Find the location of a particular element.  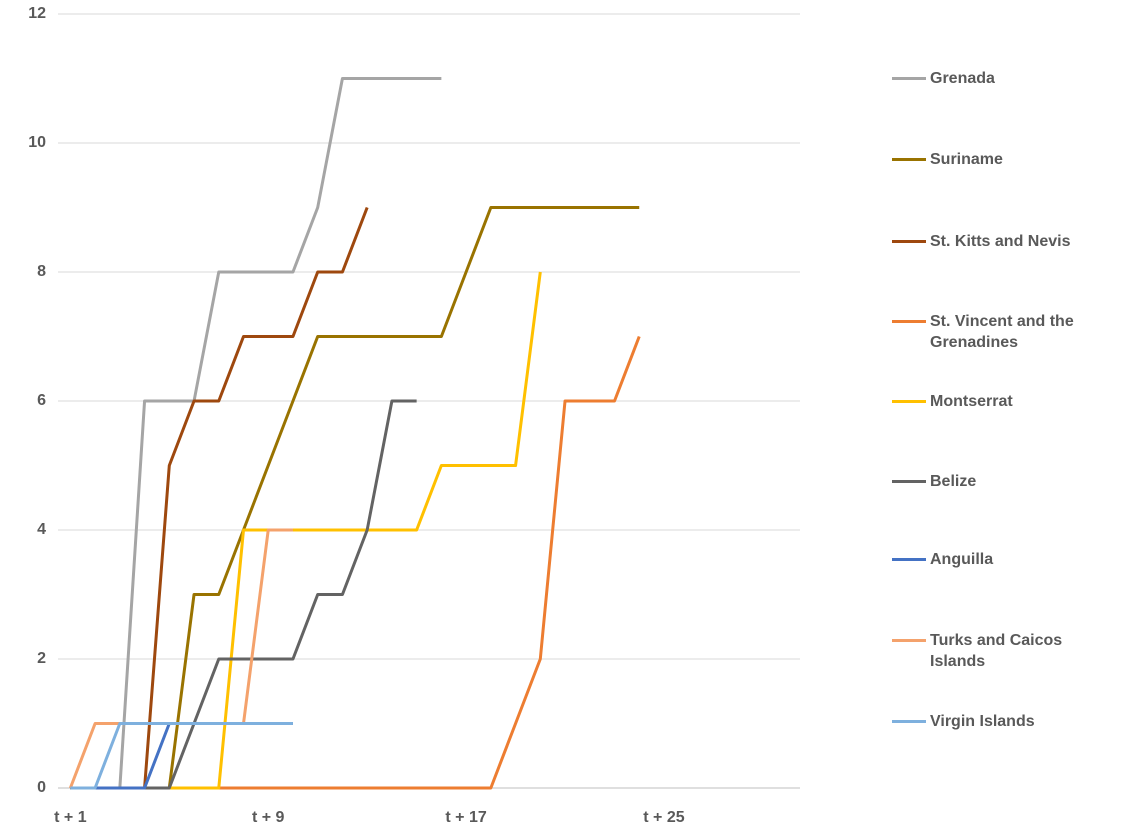

legend-item: St. Kitts and Nevis is located at coordinates (1007, 241).